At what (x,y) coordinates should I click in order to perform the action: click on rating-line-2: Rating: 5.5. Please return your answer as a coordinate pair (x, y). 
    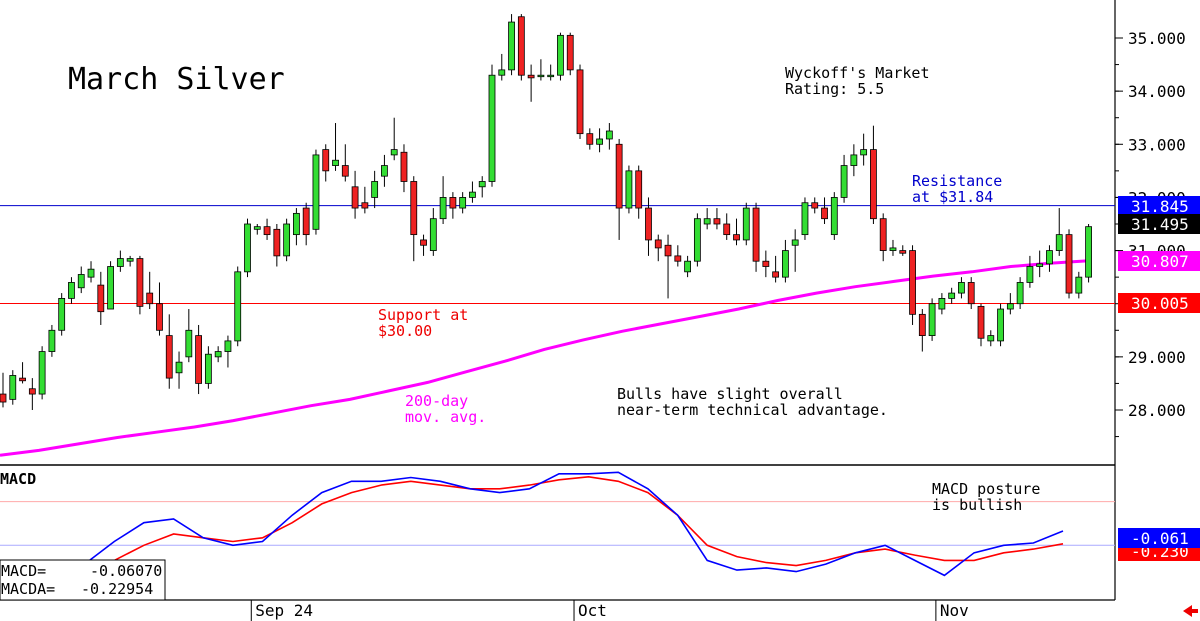
    Looking at the image, I should click on (834, 89).